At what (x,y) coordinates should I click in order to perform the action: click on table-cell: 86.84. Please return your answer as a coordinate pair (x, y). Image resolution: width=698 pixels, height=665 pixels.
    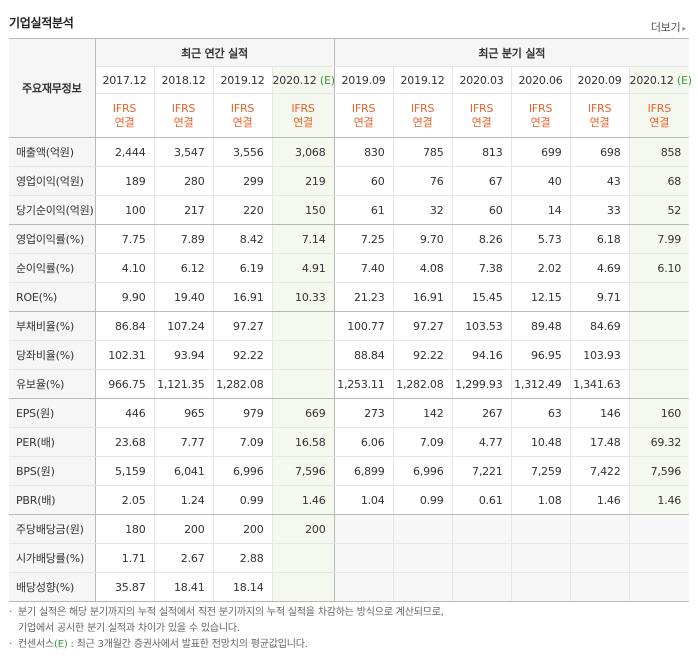
    Looking at the image, I should click on (125, 326).